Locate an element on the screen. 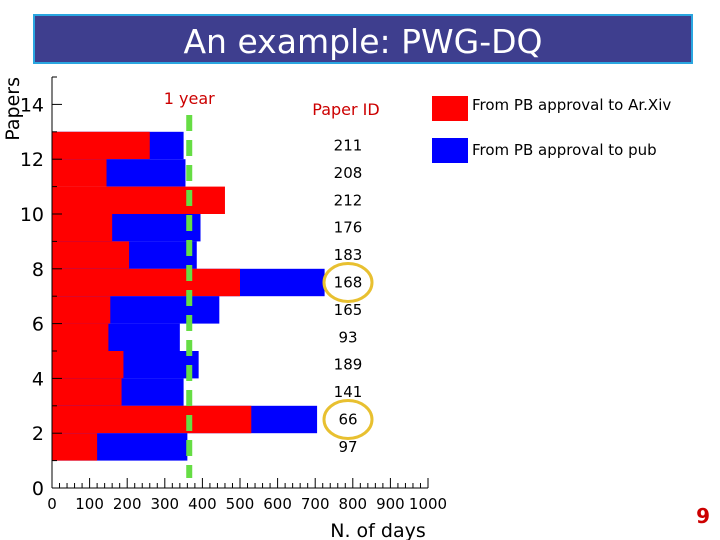 This screenshot has height=540, width=720. y-tick-label-10: 10 is located at coordinates (32, 215).